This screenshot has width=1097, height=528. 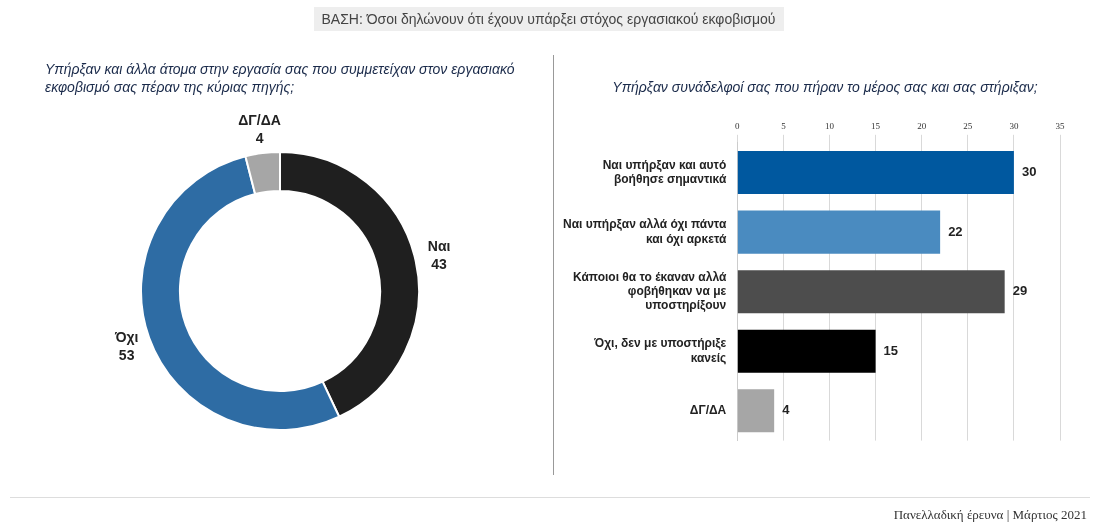 What do you see at coordinates (644, 231) in the screenshot?
I see `y-tick-label: Ναι υπήρξαν αλλά όχι πάντα και όχι αρκετά` at bounding box center [644, 231].